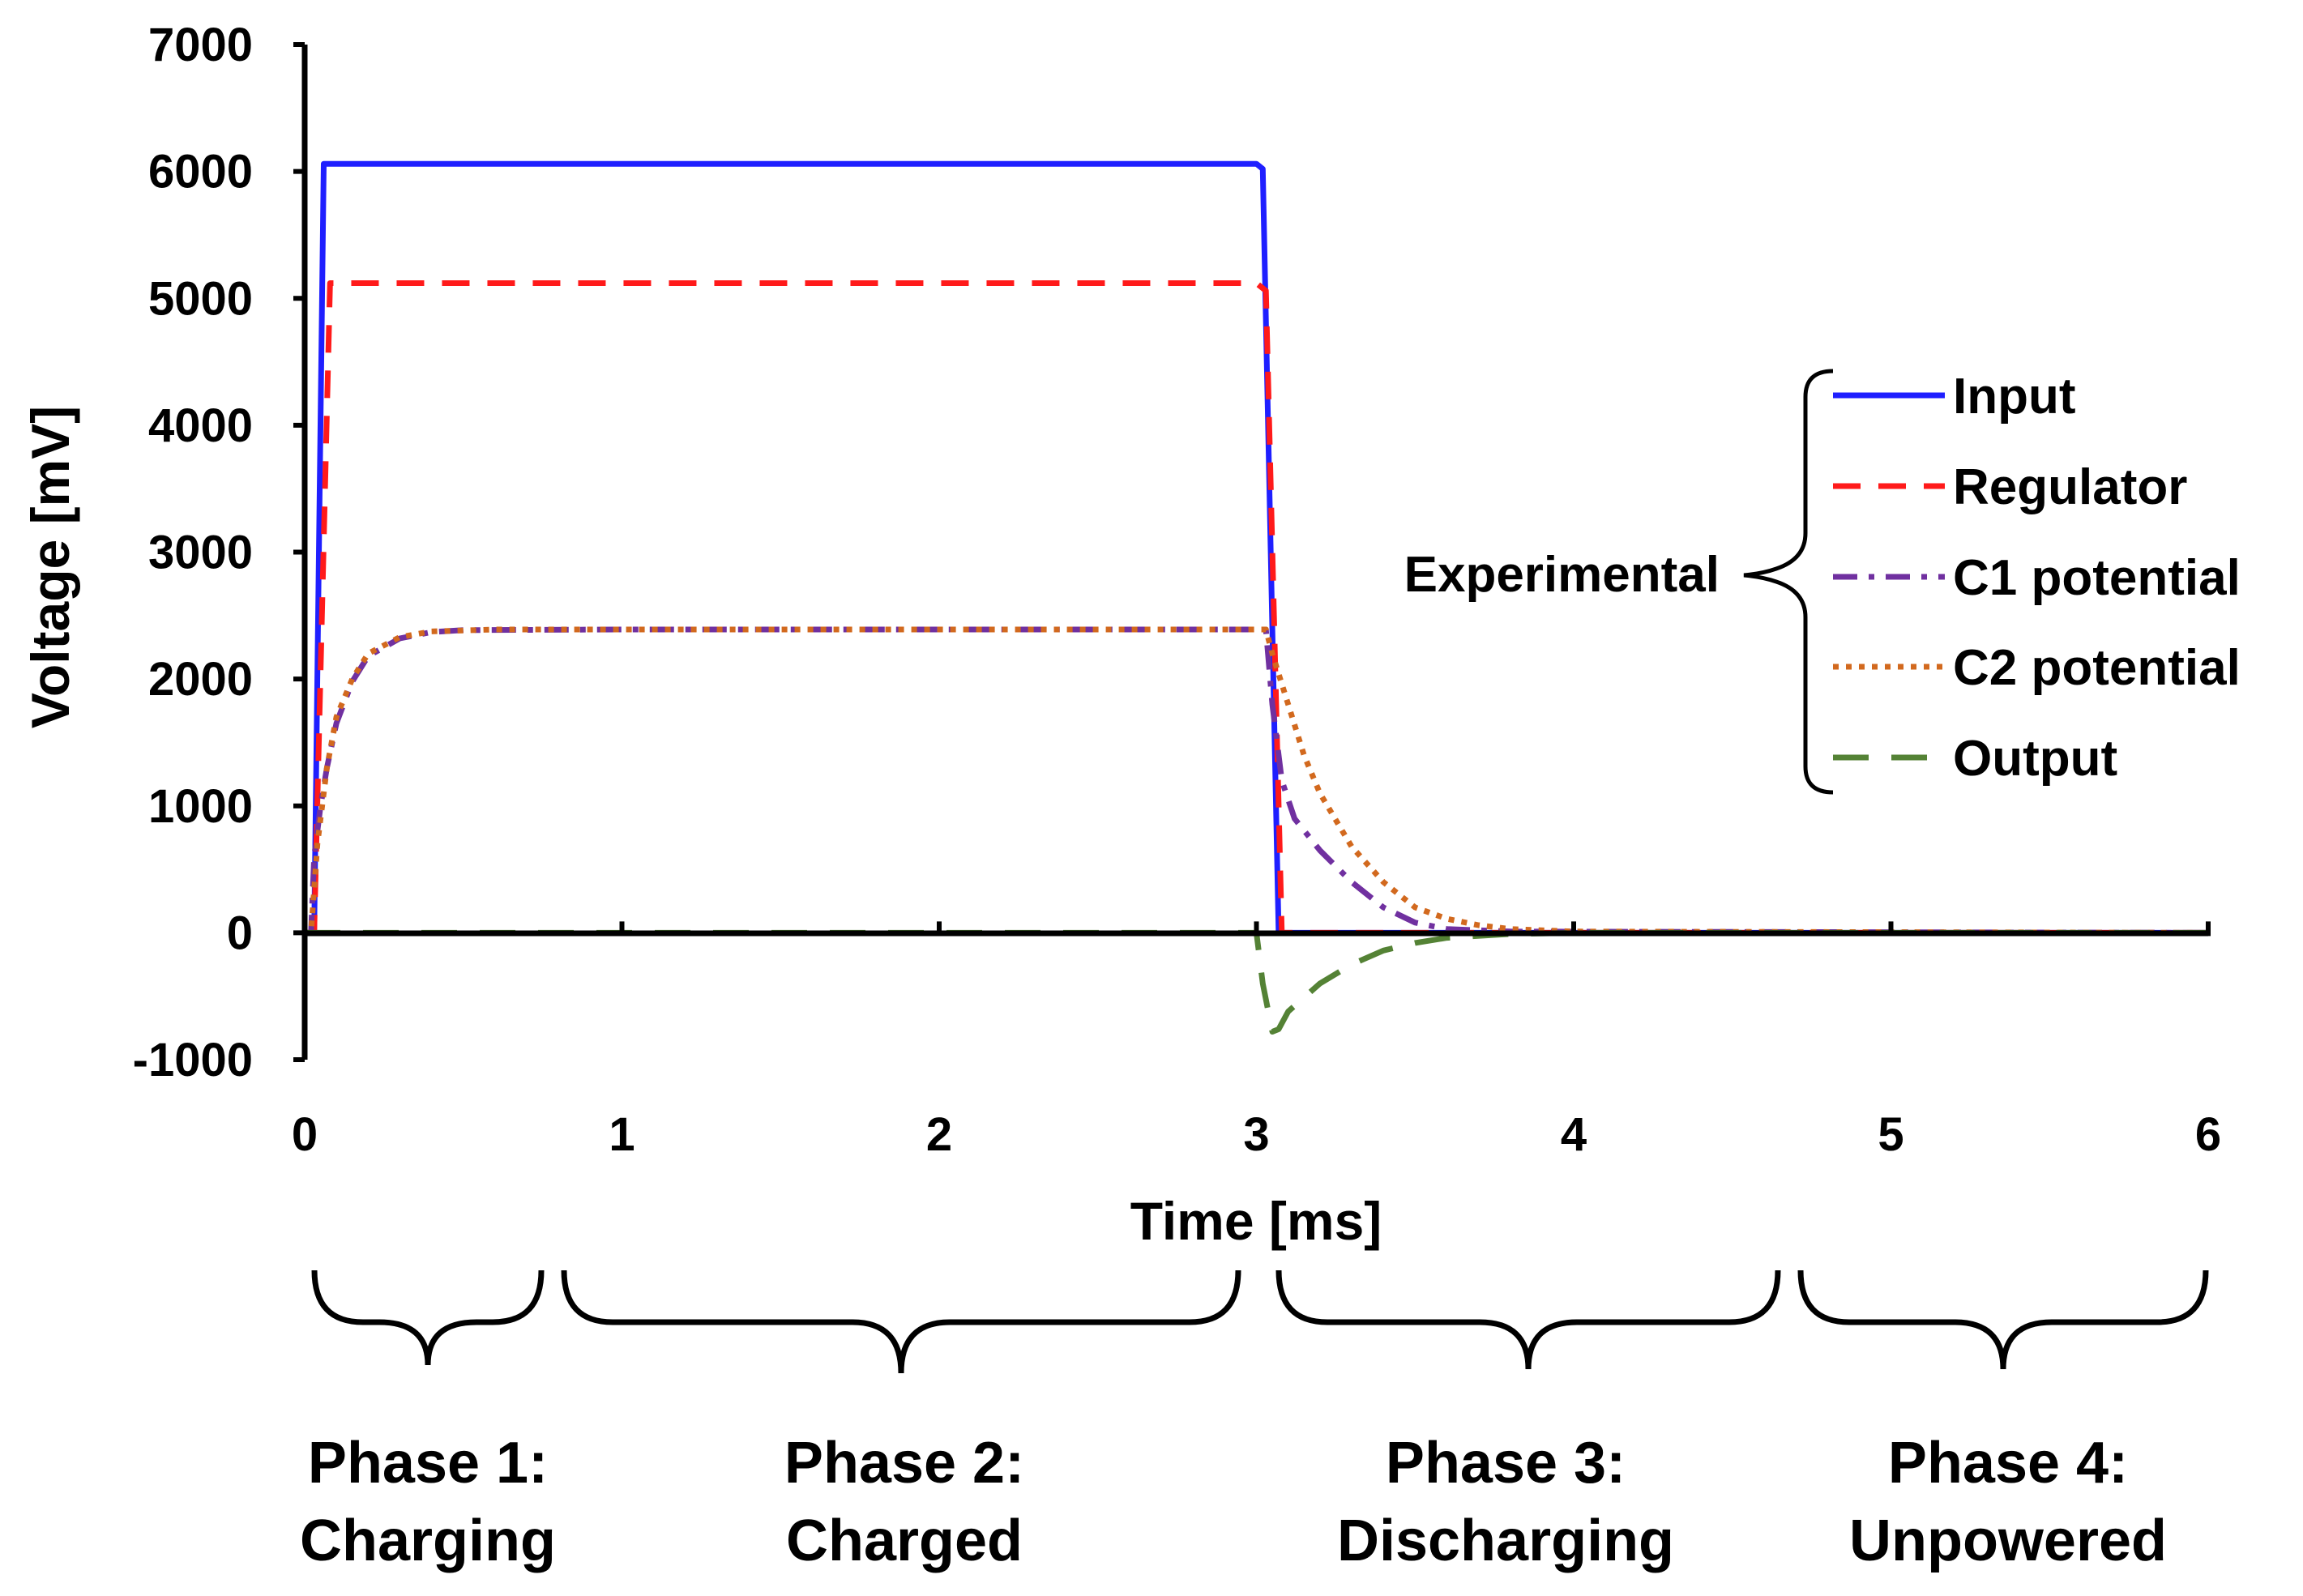  Describe the element at coordinates (200, 172) in the screenshot. I see `y-tick-label: 6000` at that location.